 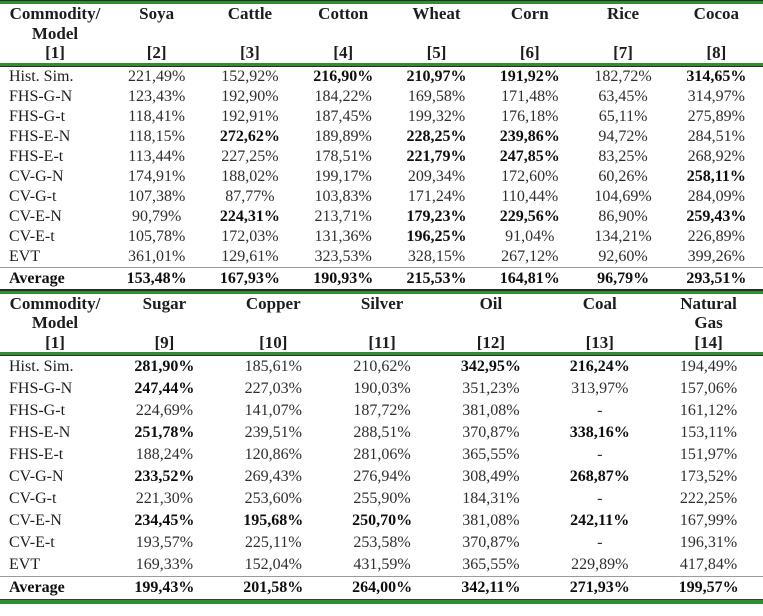 What do you see at coordinates (164, 587) in the screenshot?
I see `average-cell: 199,43%` at bounding box center [164, 587].